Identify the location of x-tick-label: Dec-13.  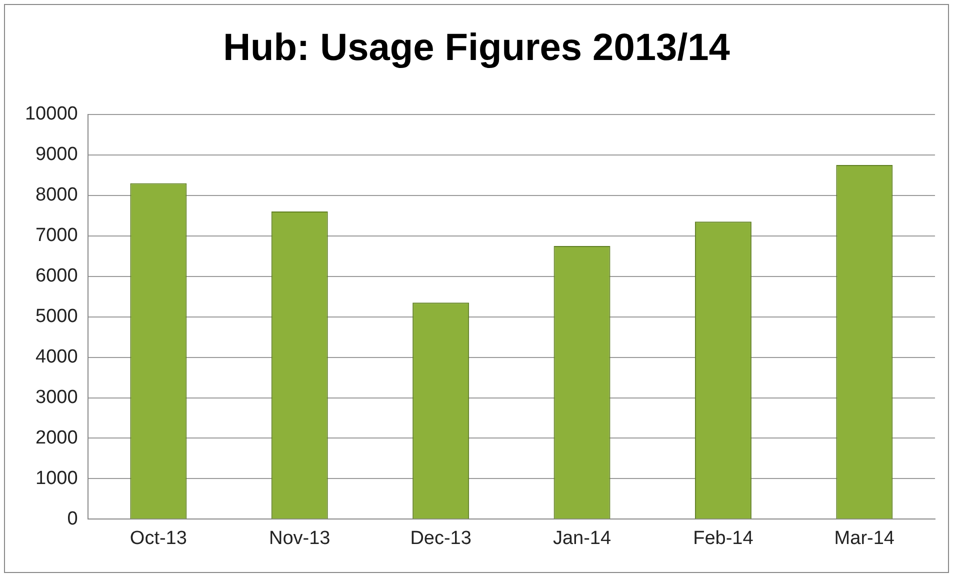
(441, 538).